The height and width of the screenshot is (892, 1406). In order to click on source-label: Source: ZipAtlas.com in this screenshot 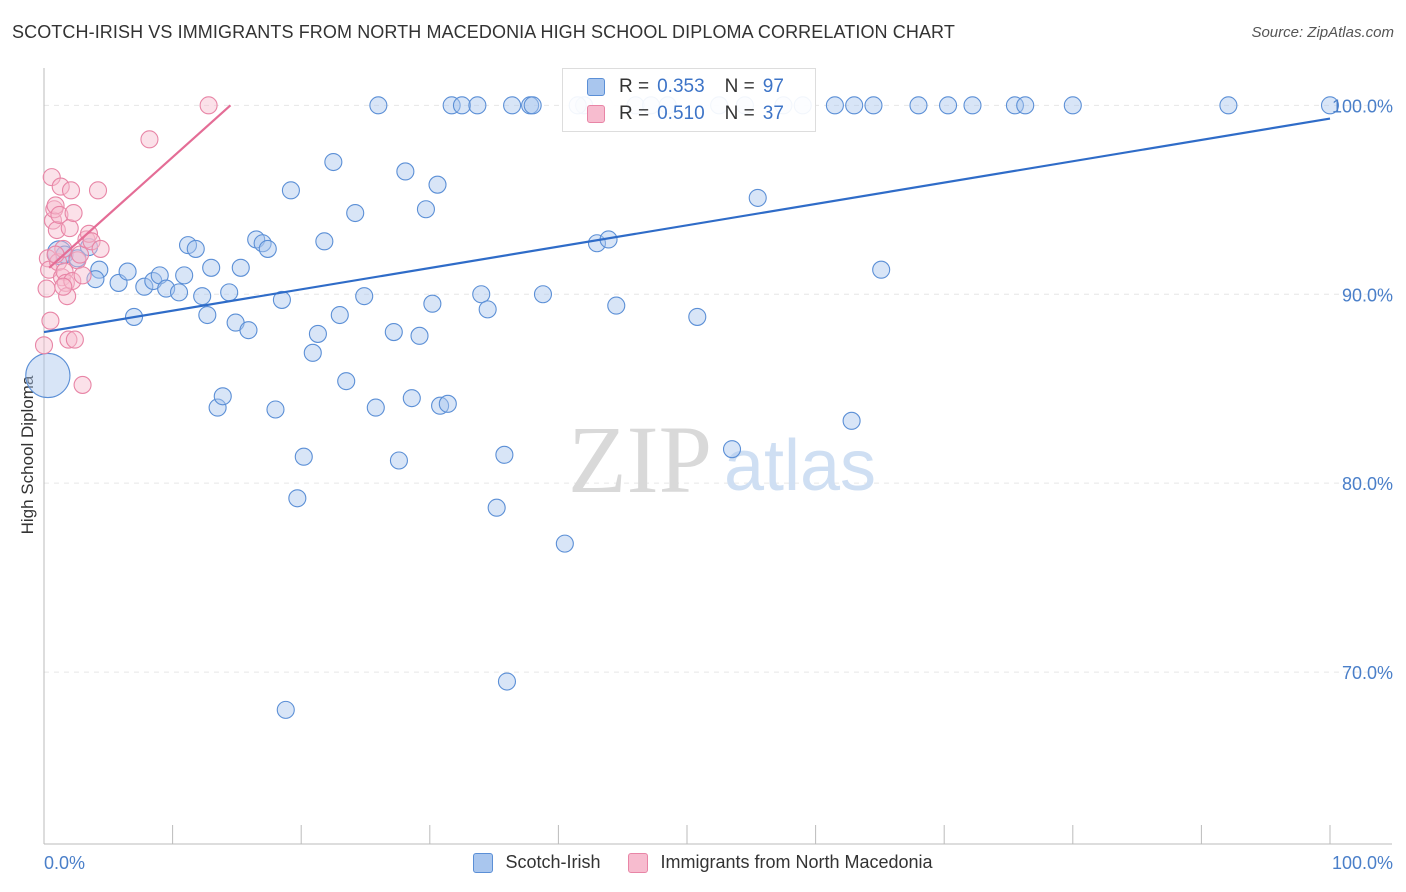, I will do `click(1322, 32)`.